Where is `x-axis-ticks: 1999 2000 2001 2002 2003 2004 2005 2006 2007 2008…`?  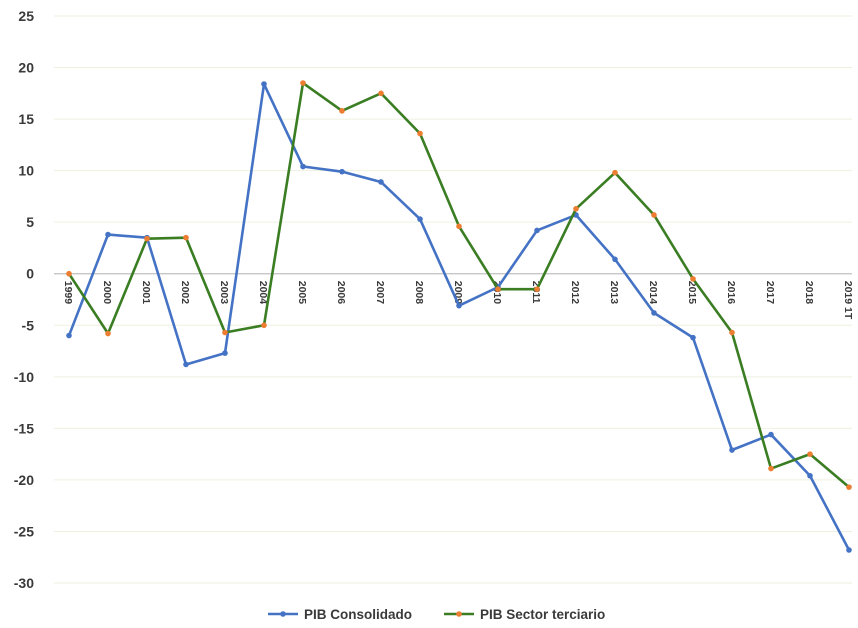
x-axis-ticks: 1999 2000 2001 2002 2003 2004 2005 2006 2007 2008… is located at coordinates (458, 300).